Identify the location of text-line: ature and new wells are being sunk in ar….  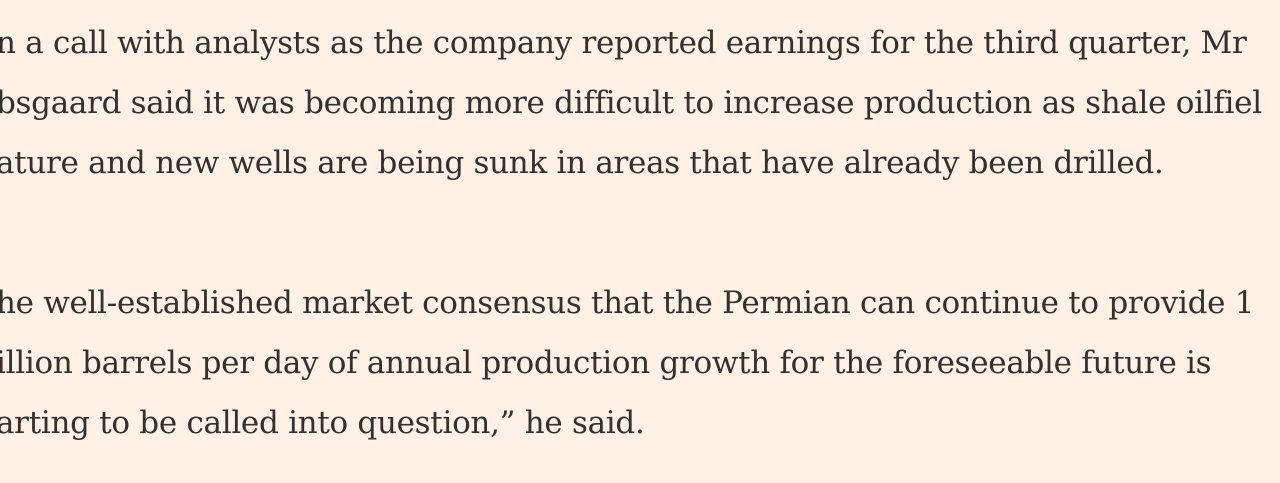
(582, 163).